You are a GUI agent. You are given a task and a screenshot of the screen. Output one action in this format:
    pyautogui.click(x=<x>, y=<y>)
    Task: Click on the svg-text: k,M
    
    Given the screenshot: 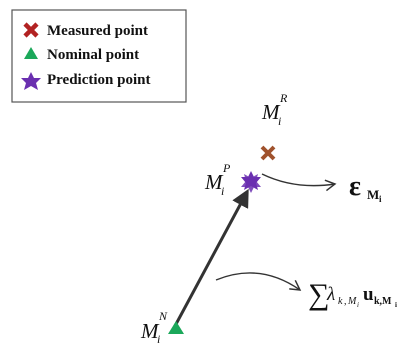 What is the action you would take?
    pyautogui.click(x=383, y=301)
    